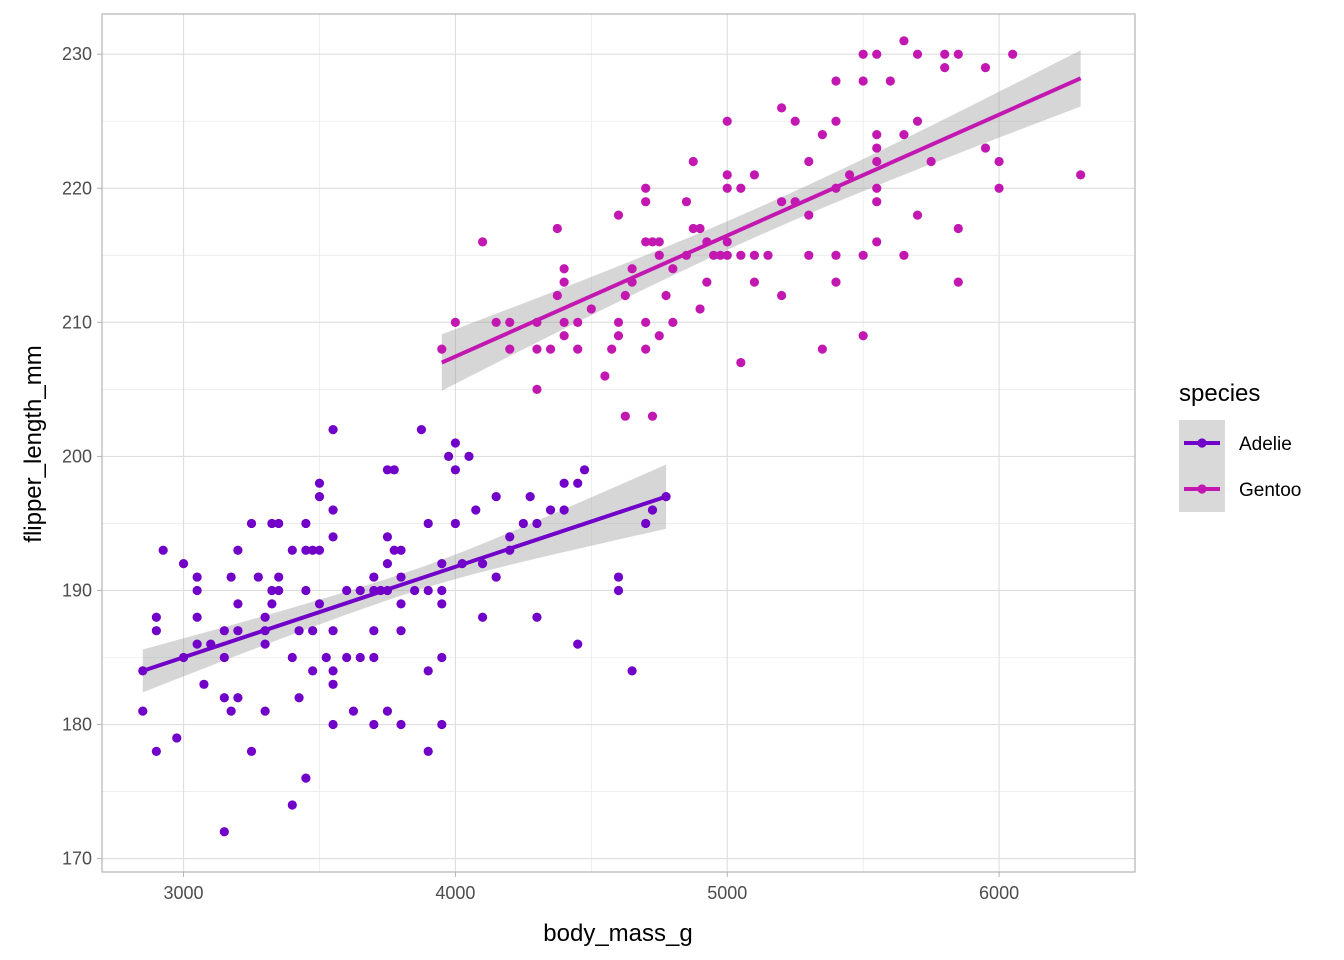 This screenshot has height=960, width=1344. Describe the element at coordinates (77, 590) in the screenshot. I see `y-tick-label: 190` at that location.